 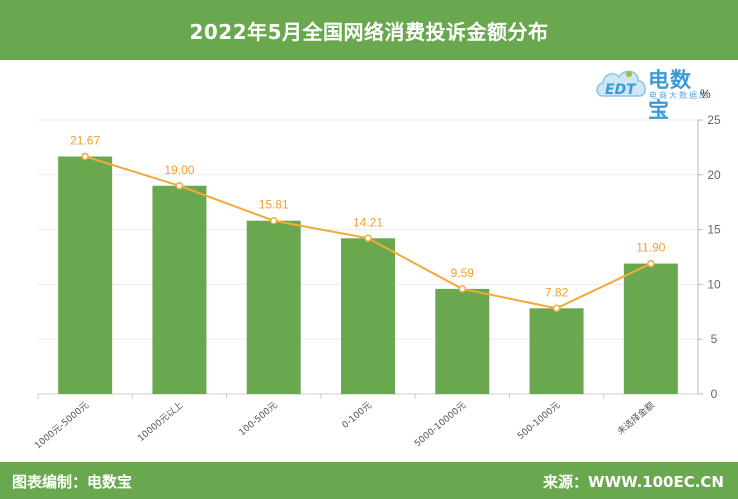 What do you see at coordinates (463, 273) in the screenshot?
I see `data-label: 9.59` at bounding box center [463, 273].